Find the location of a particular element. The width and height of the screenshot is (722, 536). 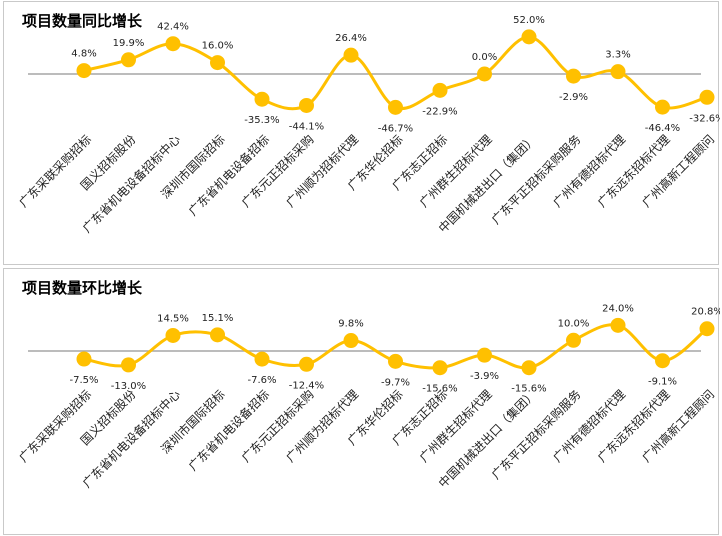

data-label: 14.5% is located at coordinates (173, 318).